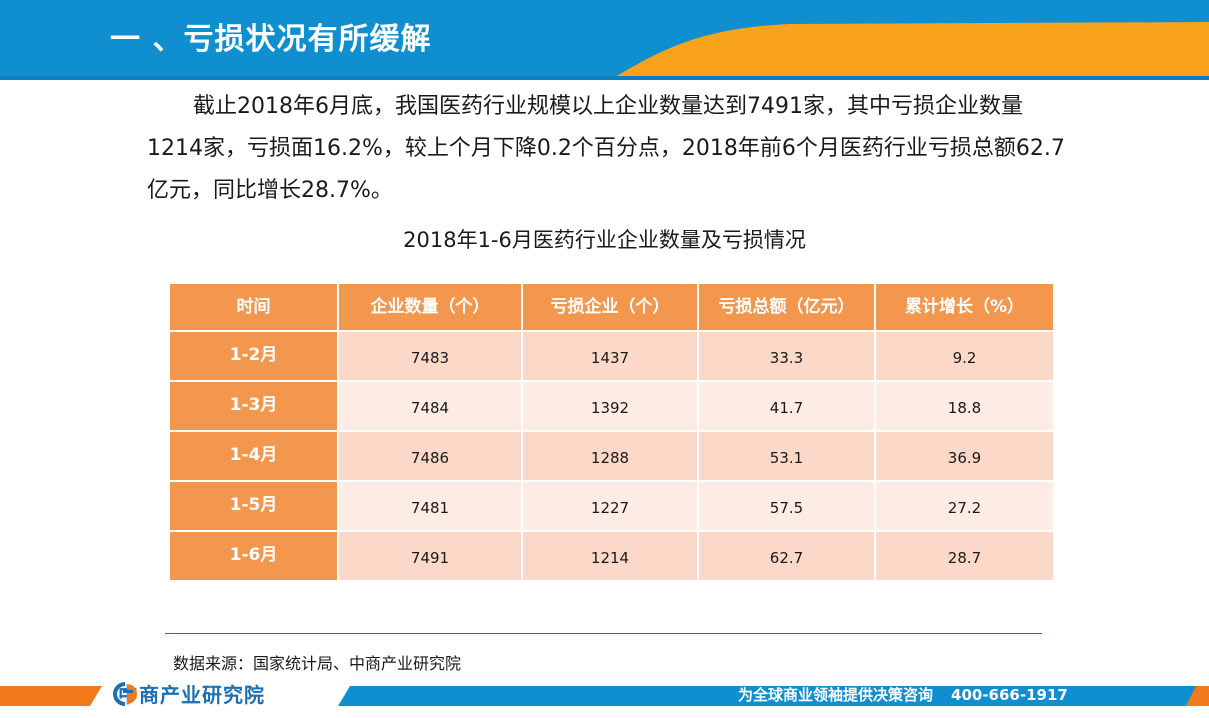  What do you see at coordinates (787, 557) in the screenshot?
I see `table-cell: 62.7` at bounding box center [787, 557].